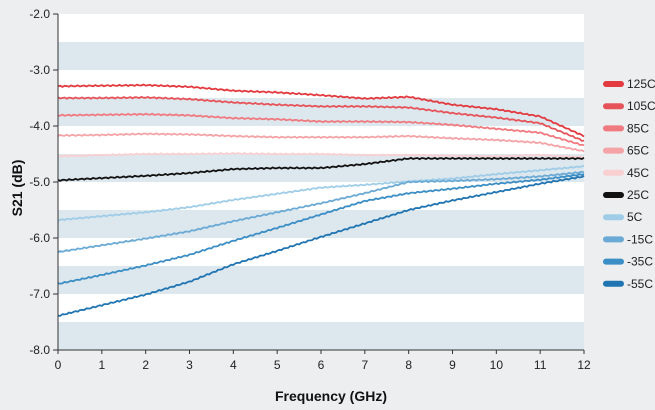 The height and width of the screenshot is (410, 655). Describe the element at coordinates (364, 365) in the screenshot. I see `x-tick-label: 7` at that location.